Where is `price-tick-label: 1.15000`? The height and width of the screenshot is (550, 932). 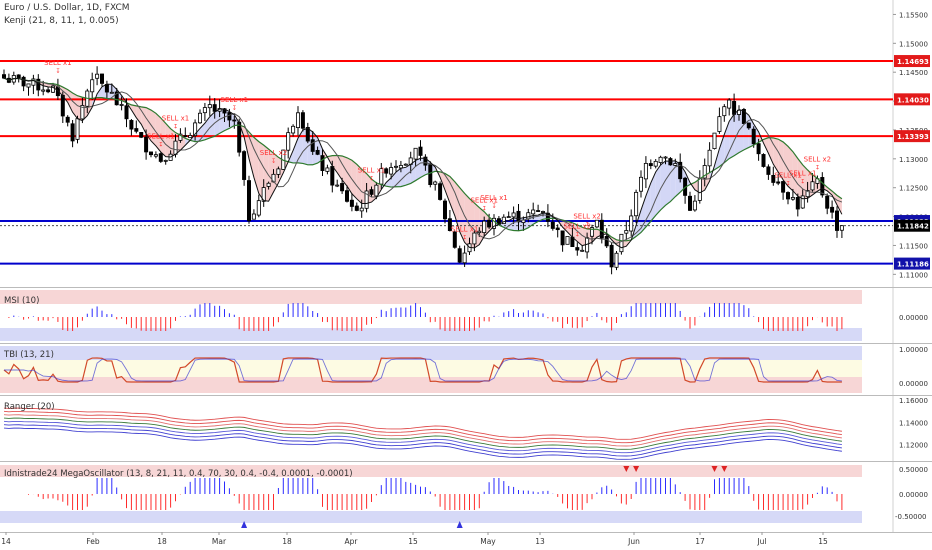 price-tick-label: 1.15000 is located at coordinates (913, 44).